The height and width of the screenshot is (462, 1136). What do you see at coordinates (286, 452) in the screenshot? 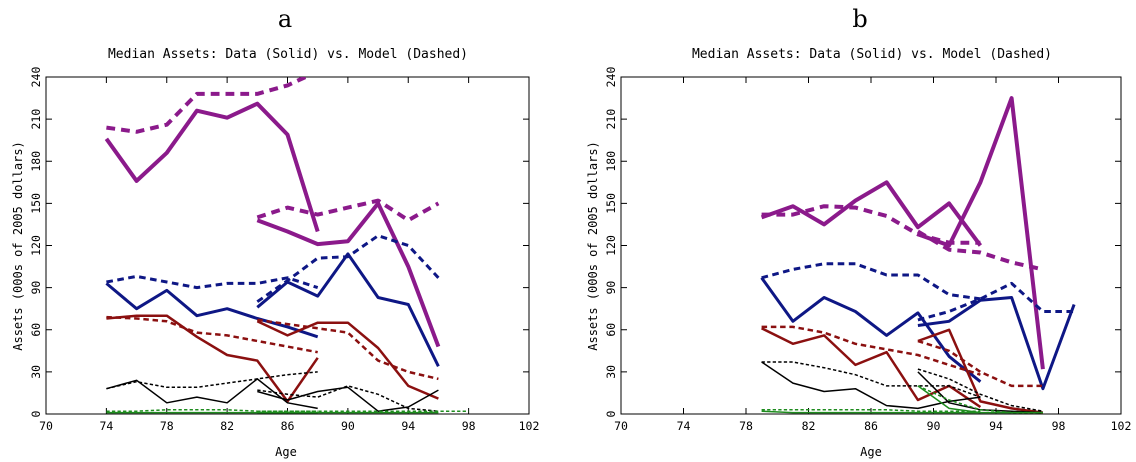
I see `panel-a-x-axis-label: Age` at bounding box center [286, 452].